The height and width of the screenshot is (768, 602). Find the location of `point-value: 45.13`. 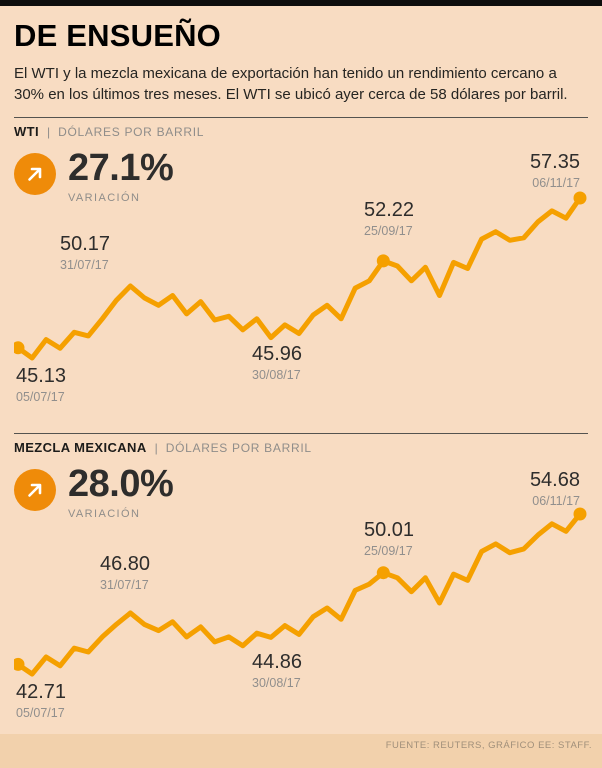

point-value: 45.13 is located at coordinates (41, 376).